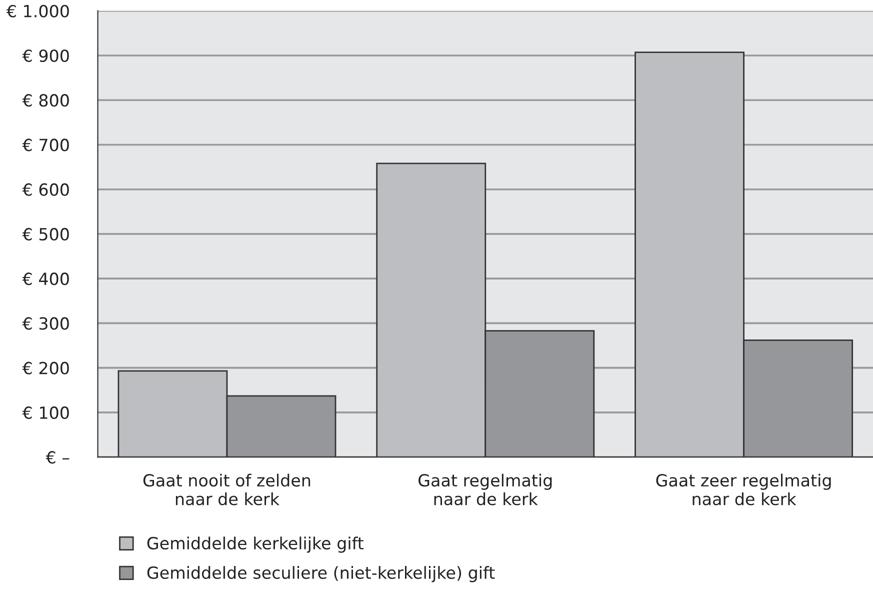 The image size is (873, 603). Describe the element at coordinates (45, 234) in the screenshot. I see `y-tick-label: € 500` at that location.